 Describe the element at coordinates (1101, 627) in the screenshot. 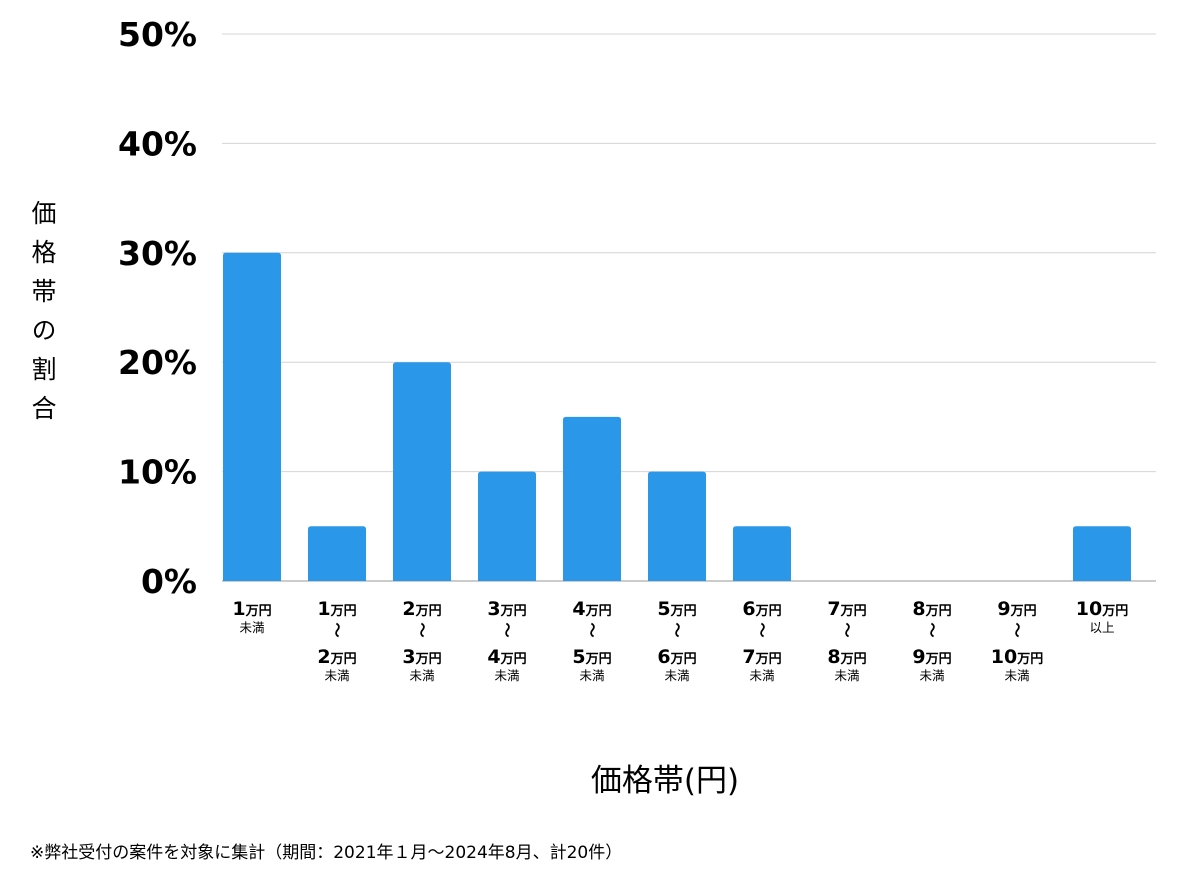

I see `x-tick-sublabel: 以上` at that location.